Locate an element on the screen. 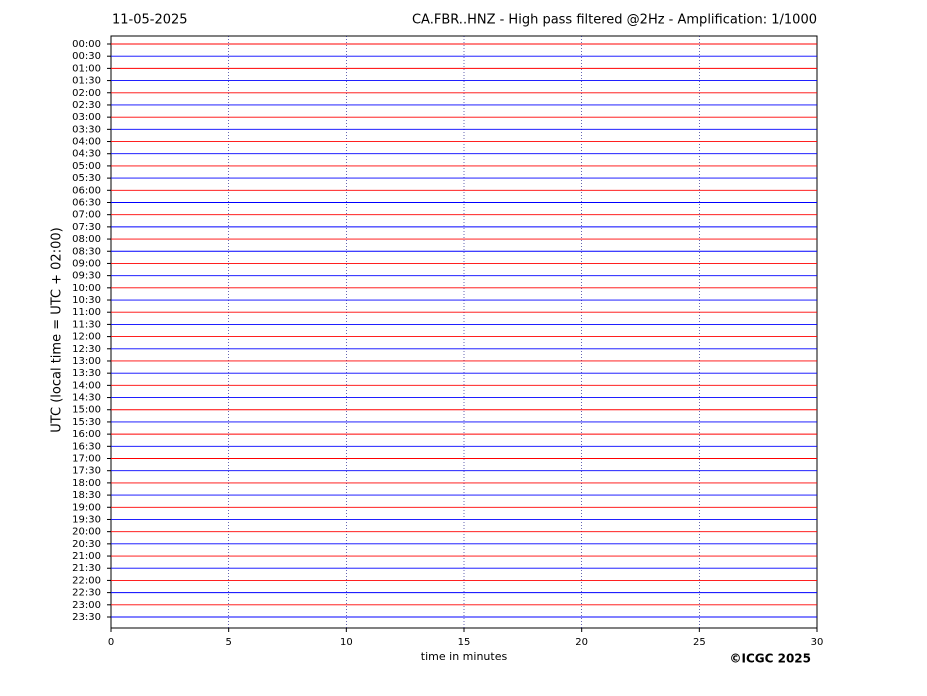 Image resolution: width=927 pixels, height=696 pixels. y-tick-label: 01:30 is located at coordinates (86, 81).